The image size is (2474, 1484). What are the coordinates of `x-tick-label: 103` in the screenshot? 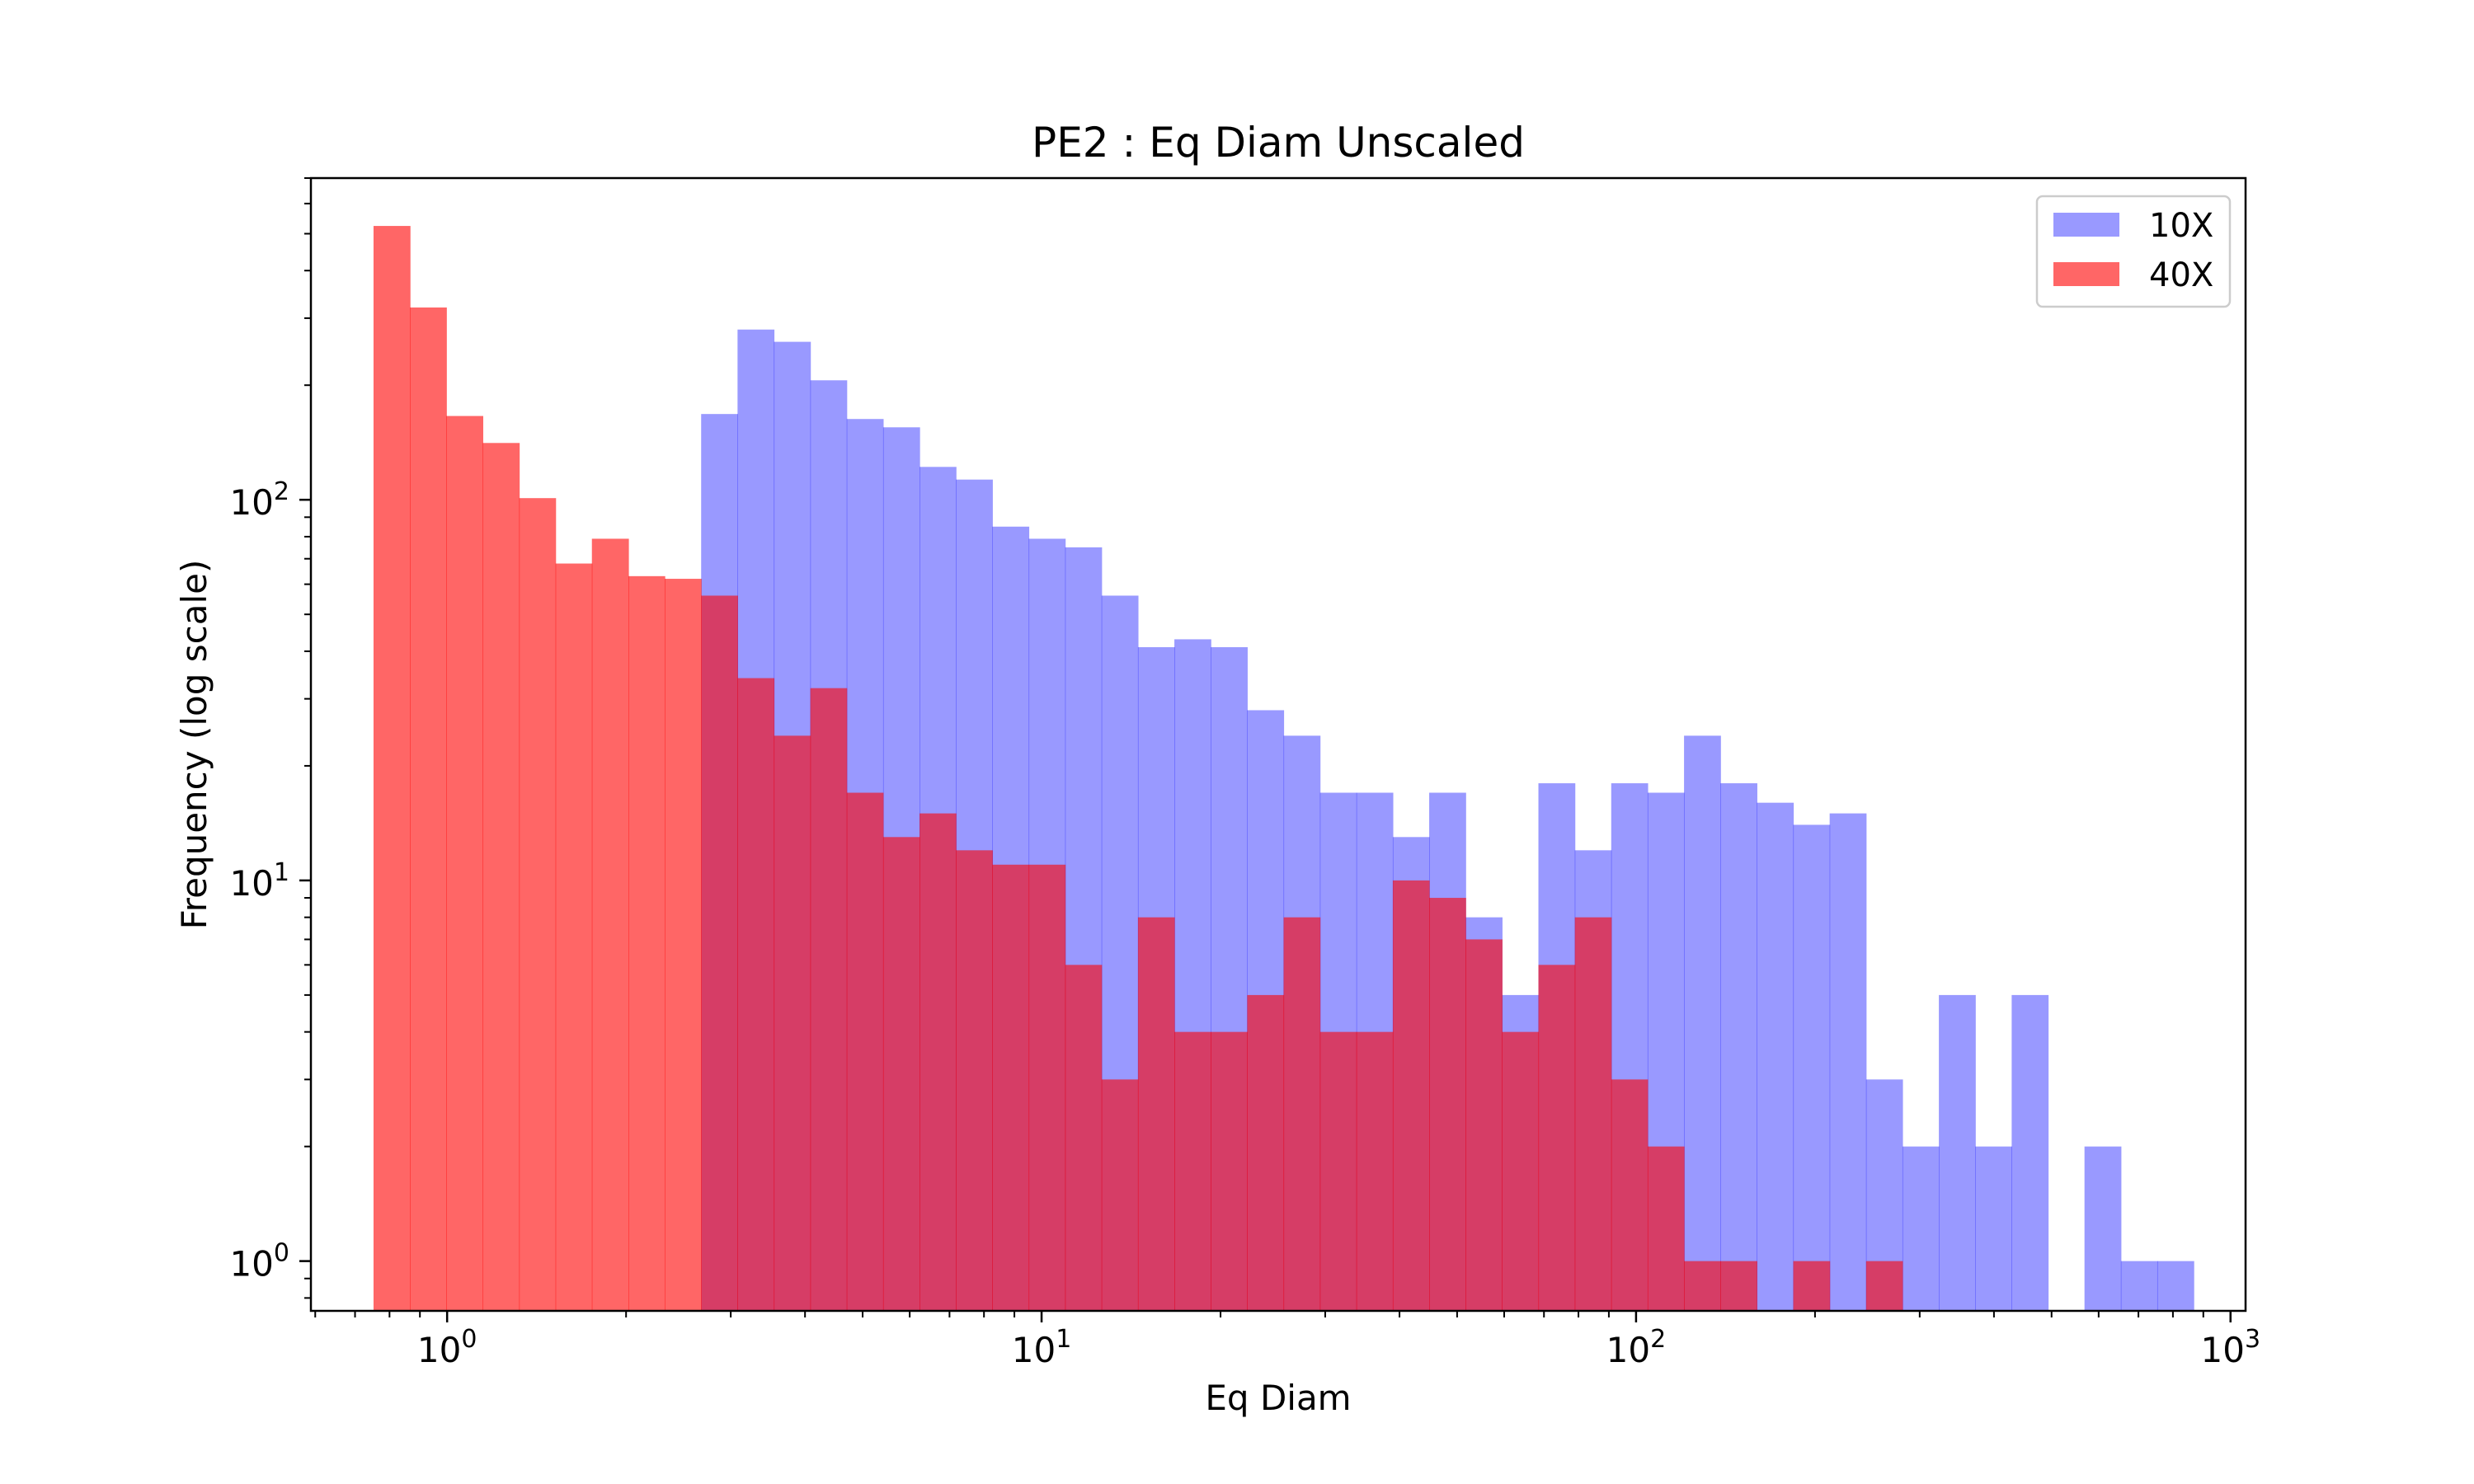 It's located at (2230, 1347).